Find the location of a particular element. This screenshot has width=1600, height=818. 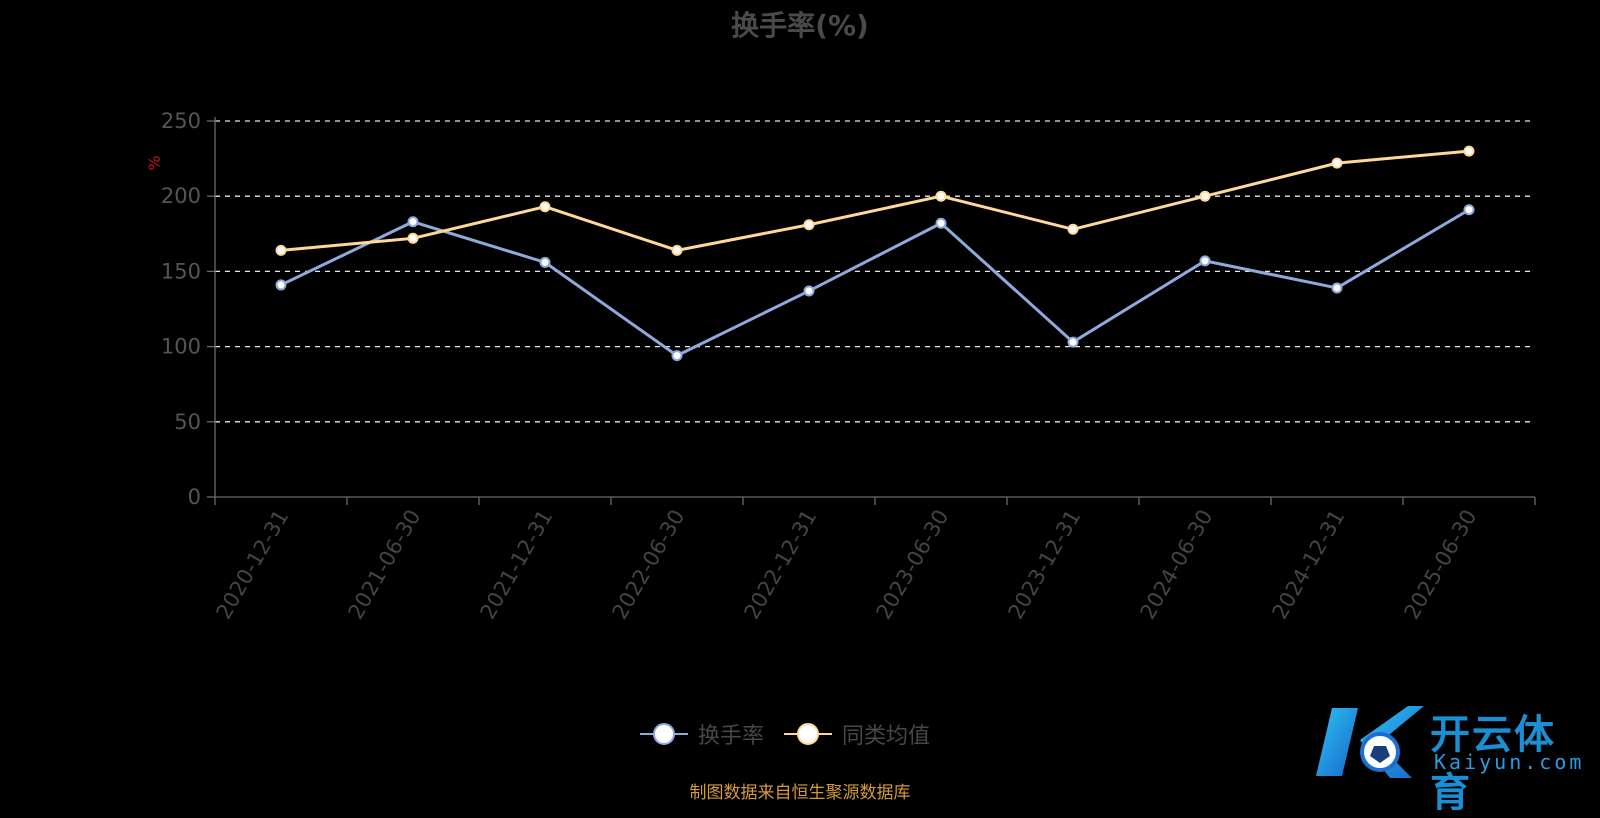

legend-item-turnover: 换手率 is located at coordinates (701, 734).